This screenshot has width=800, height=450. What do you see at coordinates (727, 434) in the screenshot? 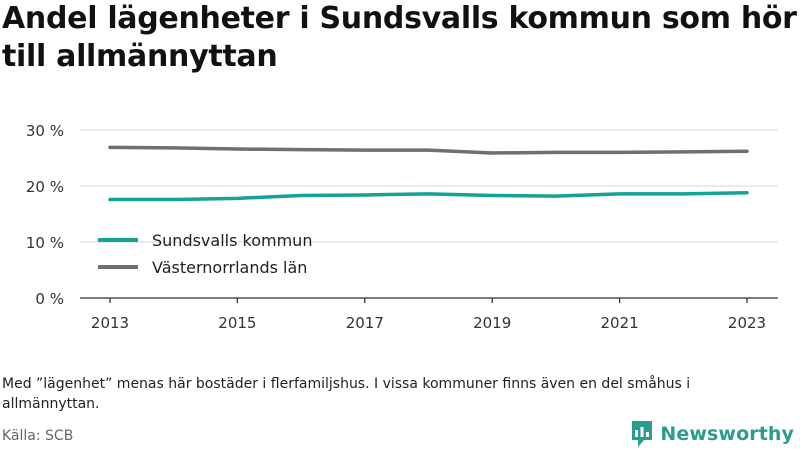
I see `brand-name: Newsworthy` at bounding box center [727, 434].